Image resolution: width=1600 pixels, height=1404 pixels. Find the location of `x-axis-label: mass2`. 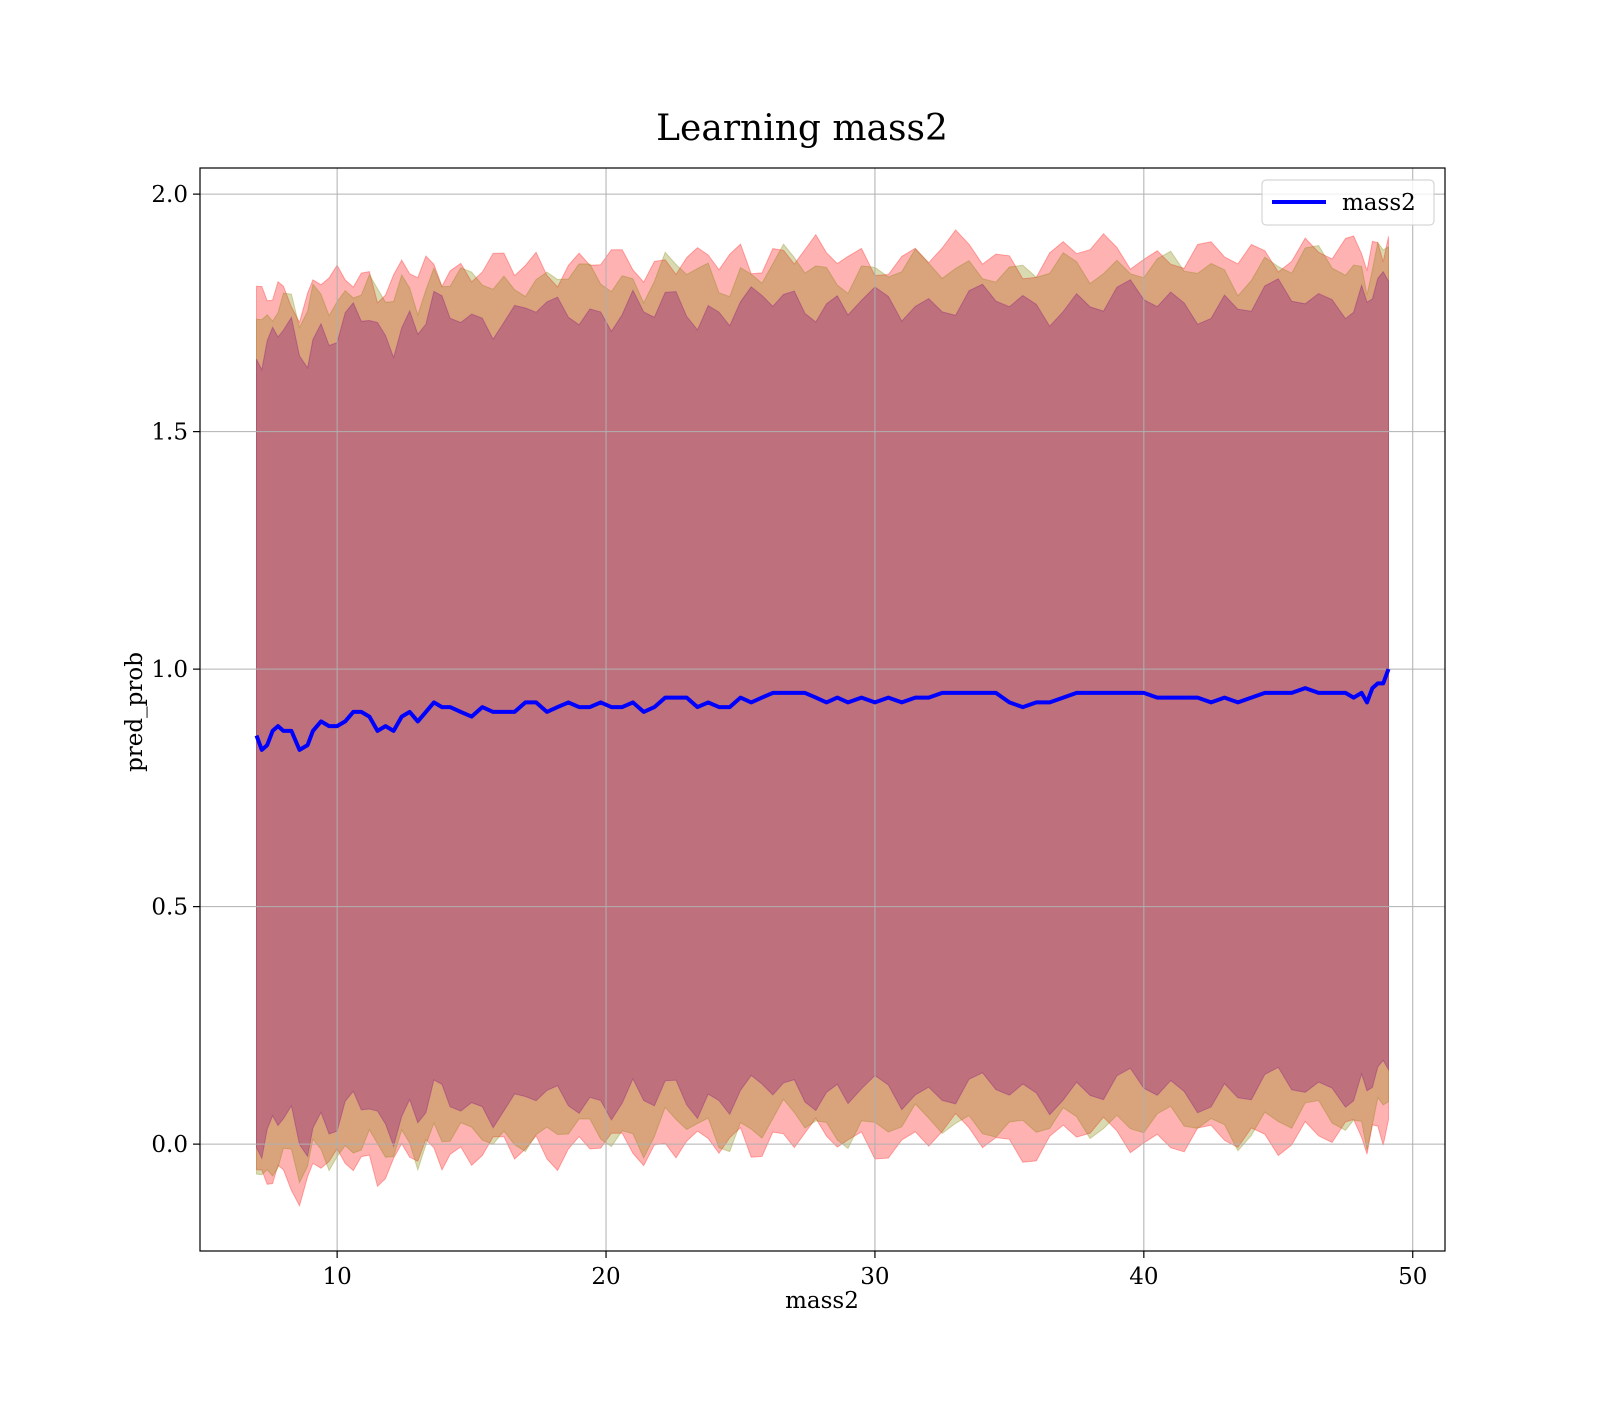

x-axis-label: mass2 is located at coordinates (822, 1301).